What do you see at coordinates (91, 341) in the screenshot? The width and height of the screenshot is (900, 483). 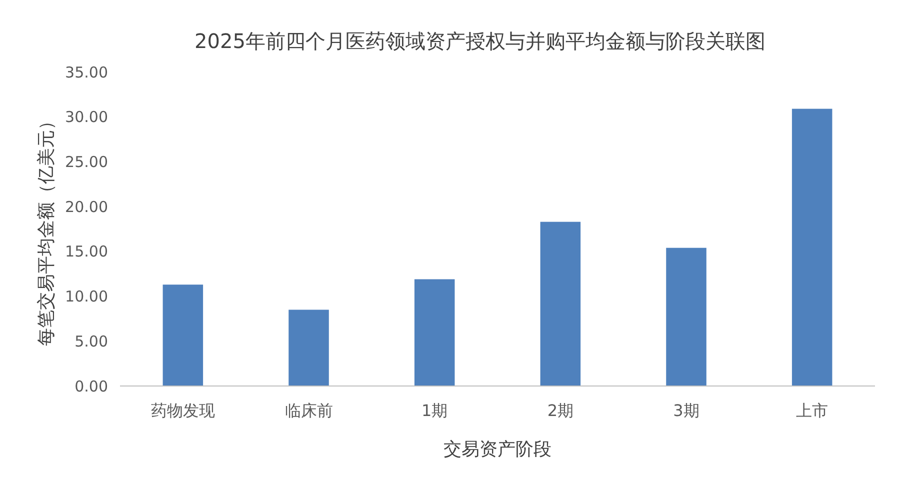 I see `y-tick-label: 5.00` at bounding box center [91, 341].